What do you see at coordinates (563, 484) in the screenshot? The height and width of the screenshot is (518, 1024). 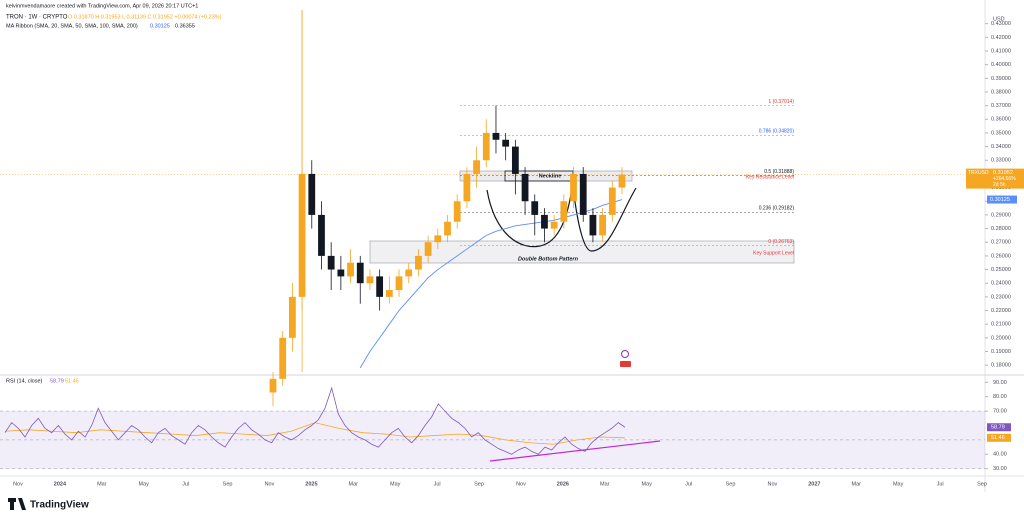 I see `x-tick-label: 2026` at bounding box center [563, 484].